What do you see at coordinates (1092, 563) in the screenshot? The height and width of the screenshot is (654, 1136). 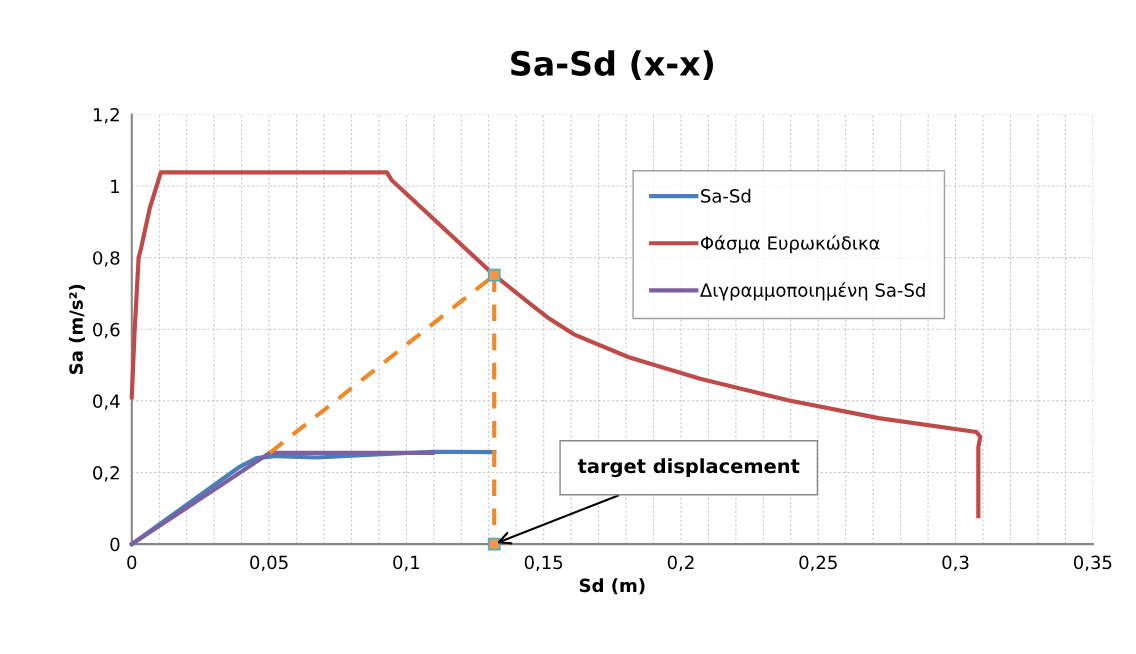 I see `x-tick-label: 0,35` at bounding box center [1092, 563].